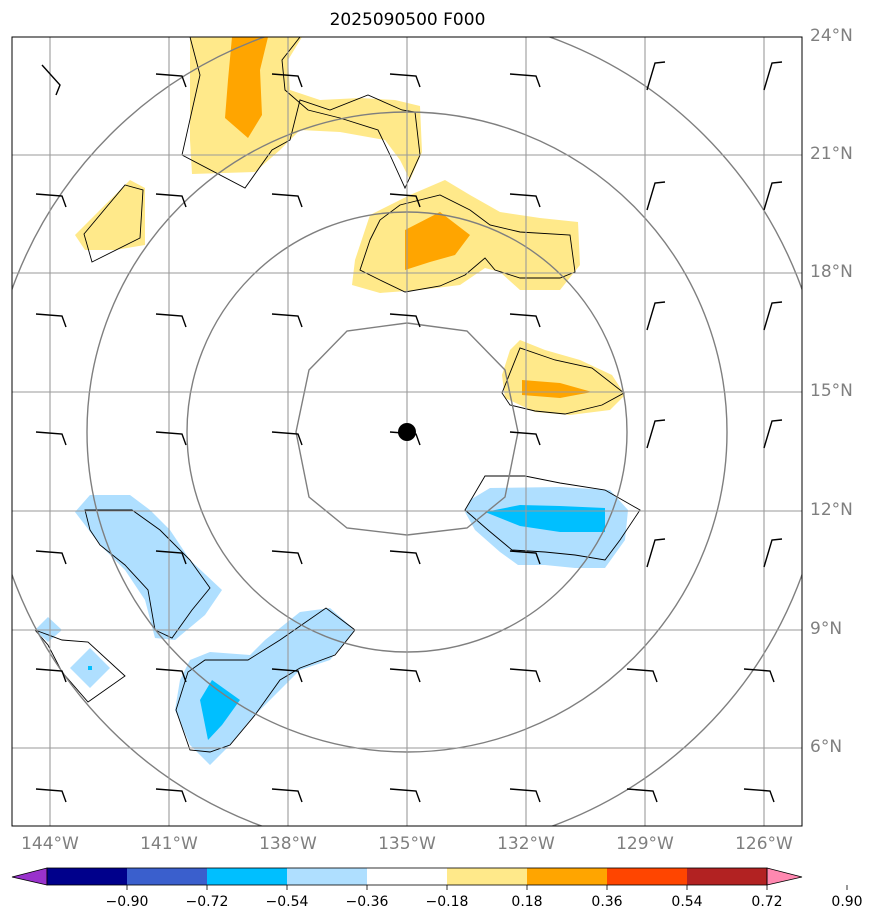 The image size is (873, 924). I want to click on colorbar-tick-label: 0.72, so click(767, 902).